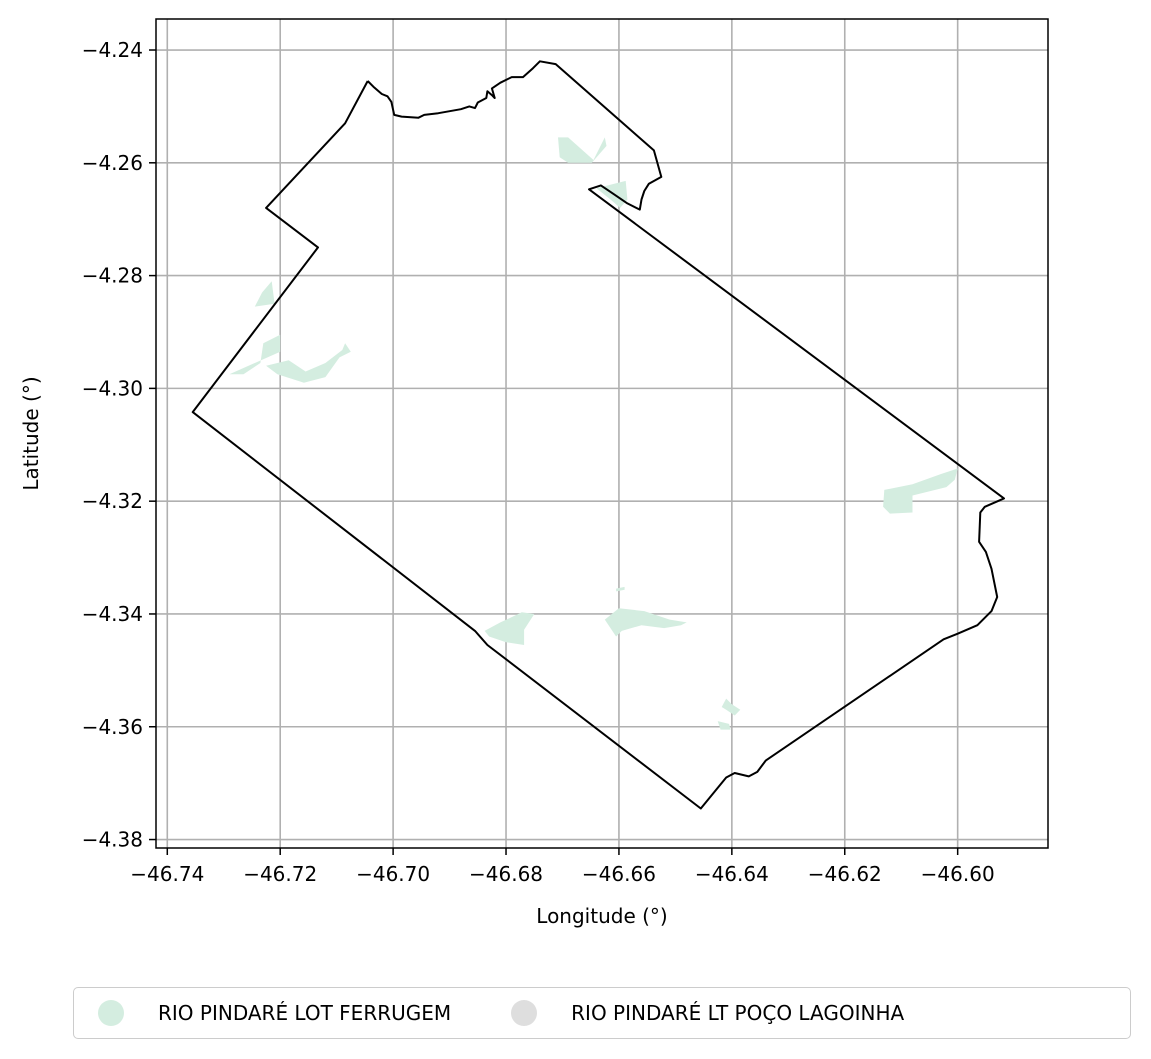 This screenshot has width=1151, height=1059. I want to click on x-axis-label: Longitude (°), so click(601, 916).